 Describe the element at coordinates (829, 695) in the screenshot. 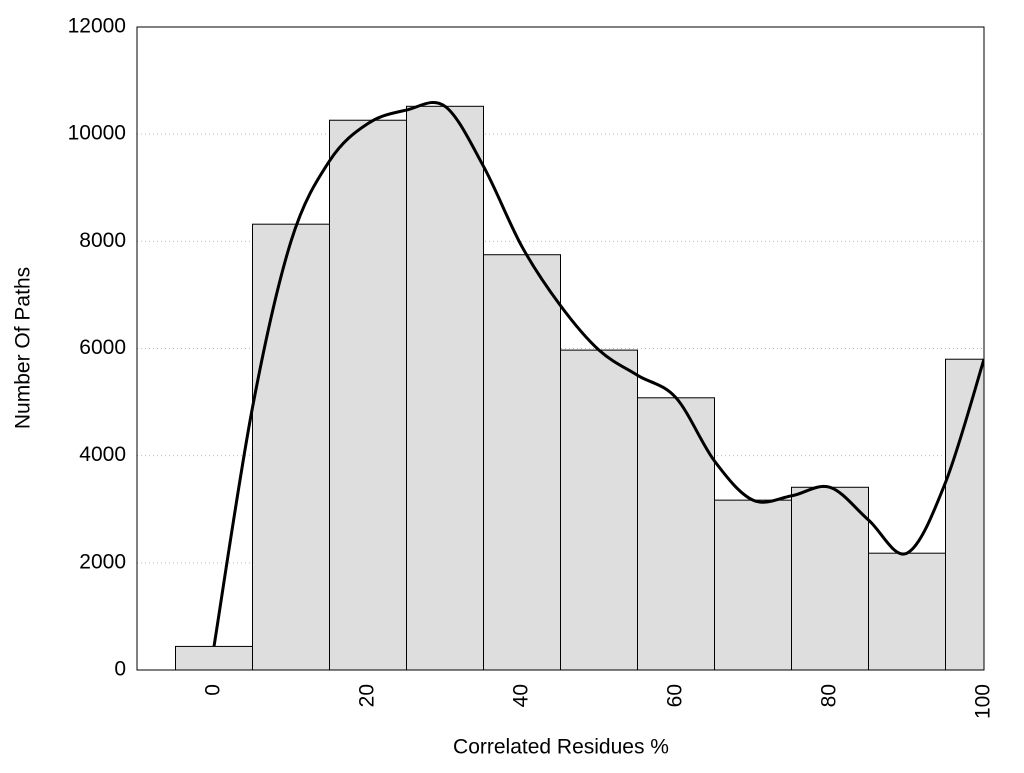

I see `x-tick-label: 80` at that location.